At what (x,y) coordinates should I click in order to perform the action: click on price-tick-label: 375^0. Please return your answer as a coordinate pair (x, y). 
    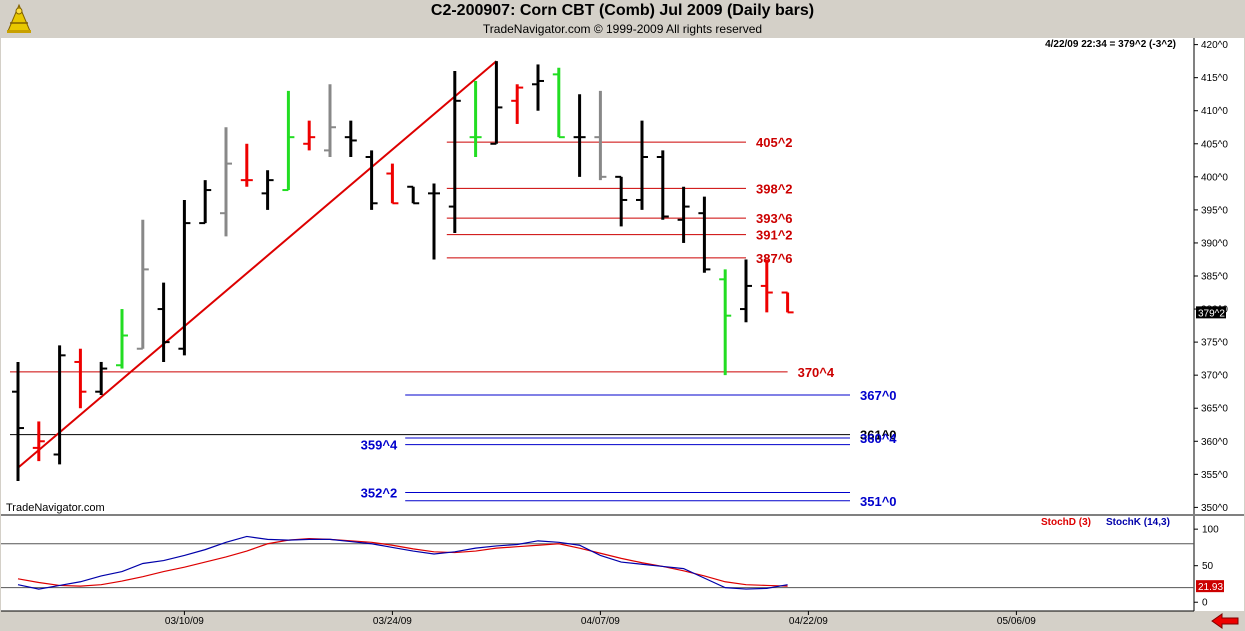
    Looking at the image, I should click on (1214, 343).